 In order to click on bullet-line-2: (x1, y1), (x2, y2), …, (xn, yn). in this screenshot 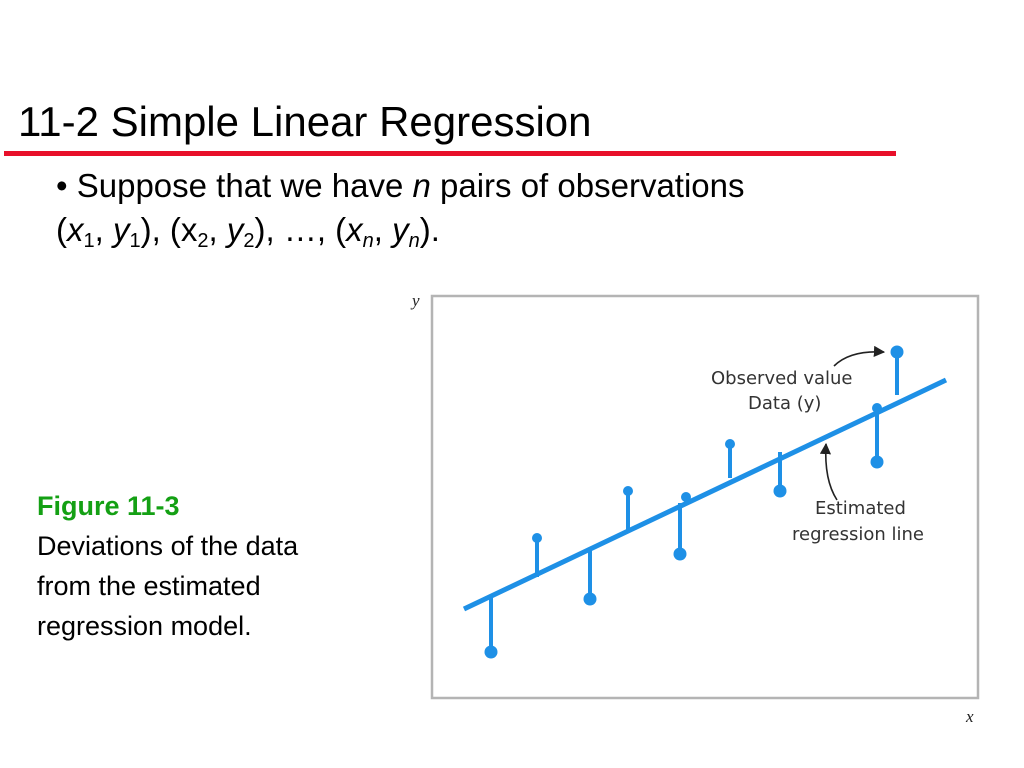, I will do `click(400, 230)`.